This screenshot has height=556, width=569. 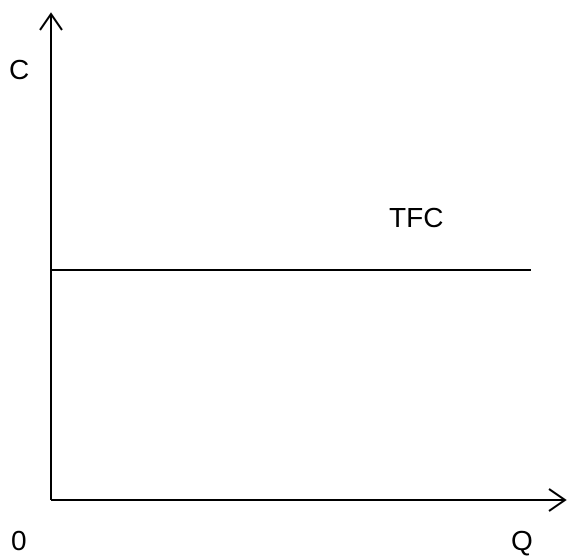 What do you see at coordinates (557, 500) in the screenshot?
I see `x-axis-arrowhead` at bounding box center [557, 500].